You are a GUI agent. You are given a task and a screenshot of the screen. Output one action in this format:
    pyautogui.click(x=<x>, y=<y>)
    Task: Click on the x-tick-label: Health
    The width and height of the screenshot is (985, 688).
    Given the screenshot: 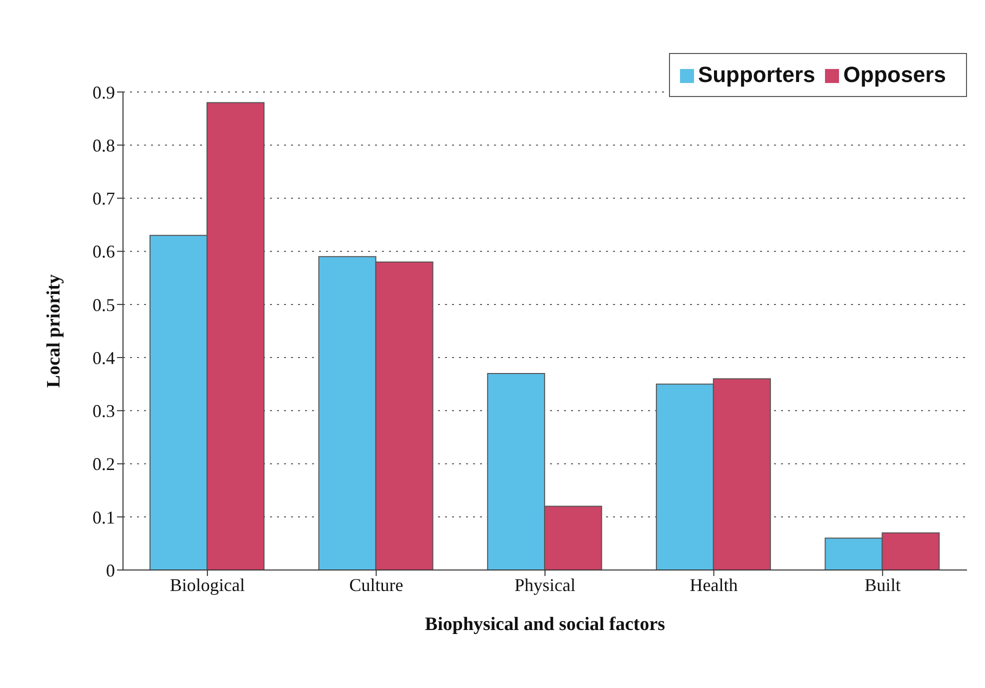 What is the action you would take?
    pyautogui.click(x=714, y=584)
    